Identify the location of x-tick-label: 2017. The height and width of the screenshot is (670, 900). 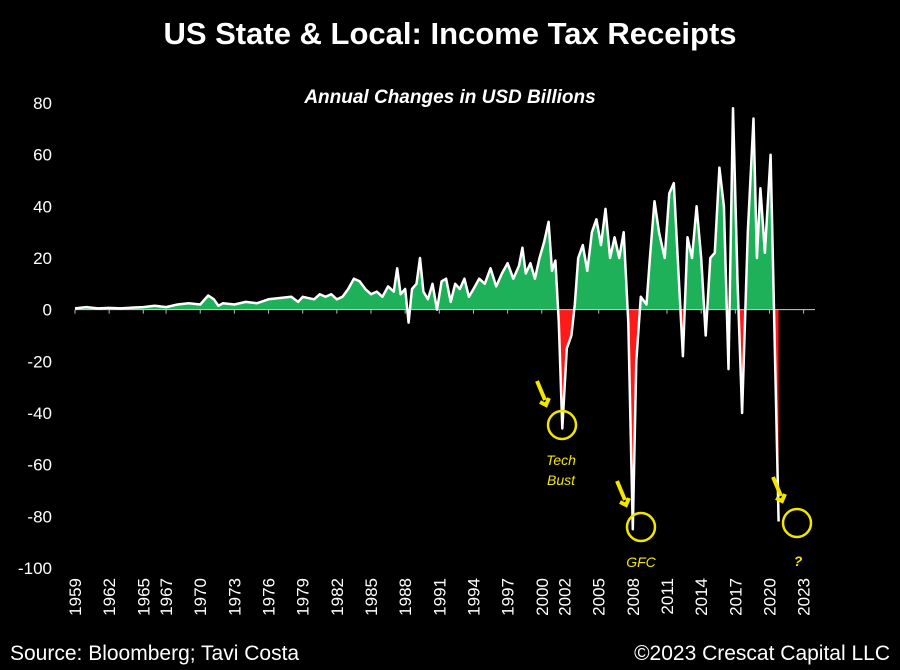
(735, 597).